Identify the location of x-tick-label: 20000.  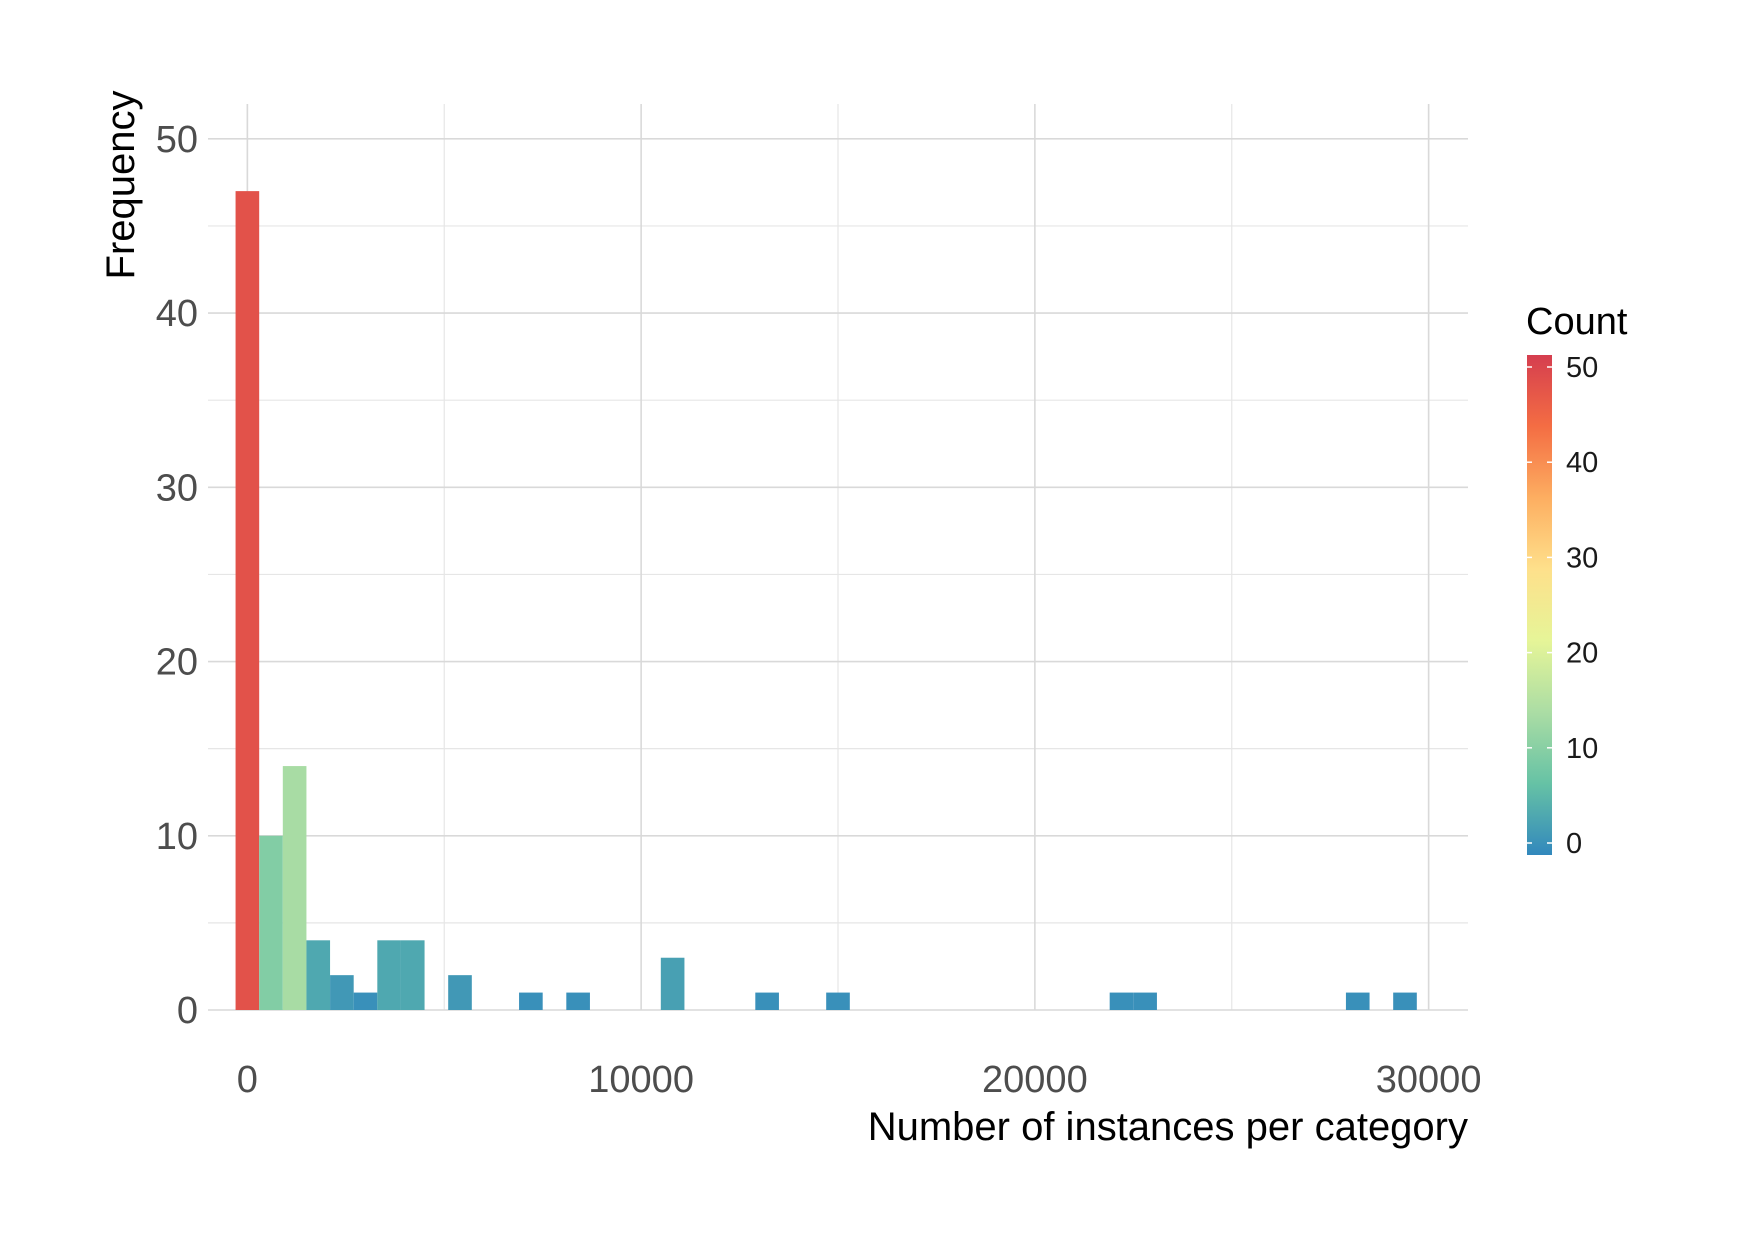
(1035, 1080).